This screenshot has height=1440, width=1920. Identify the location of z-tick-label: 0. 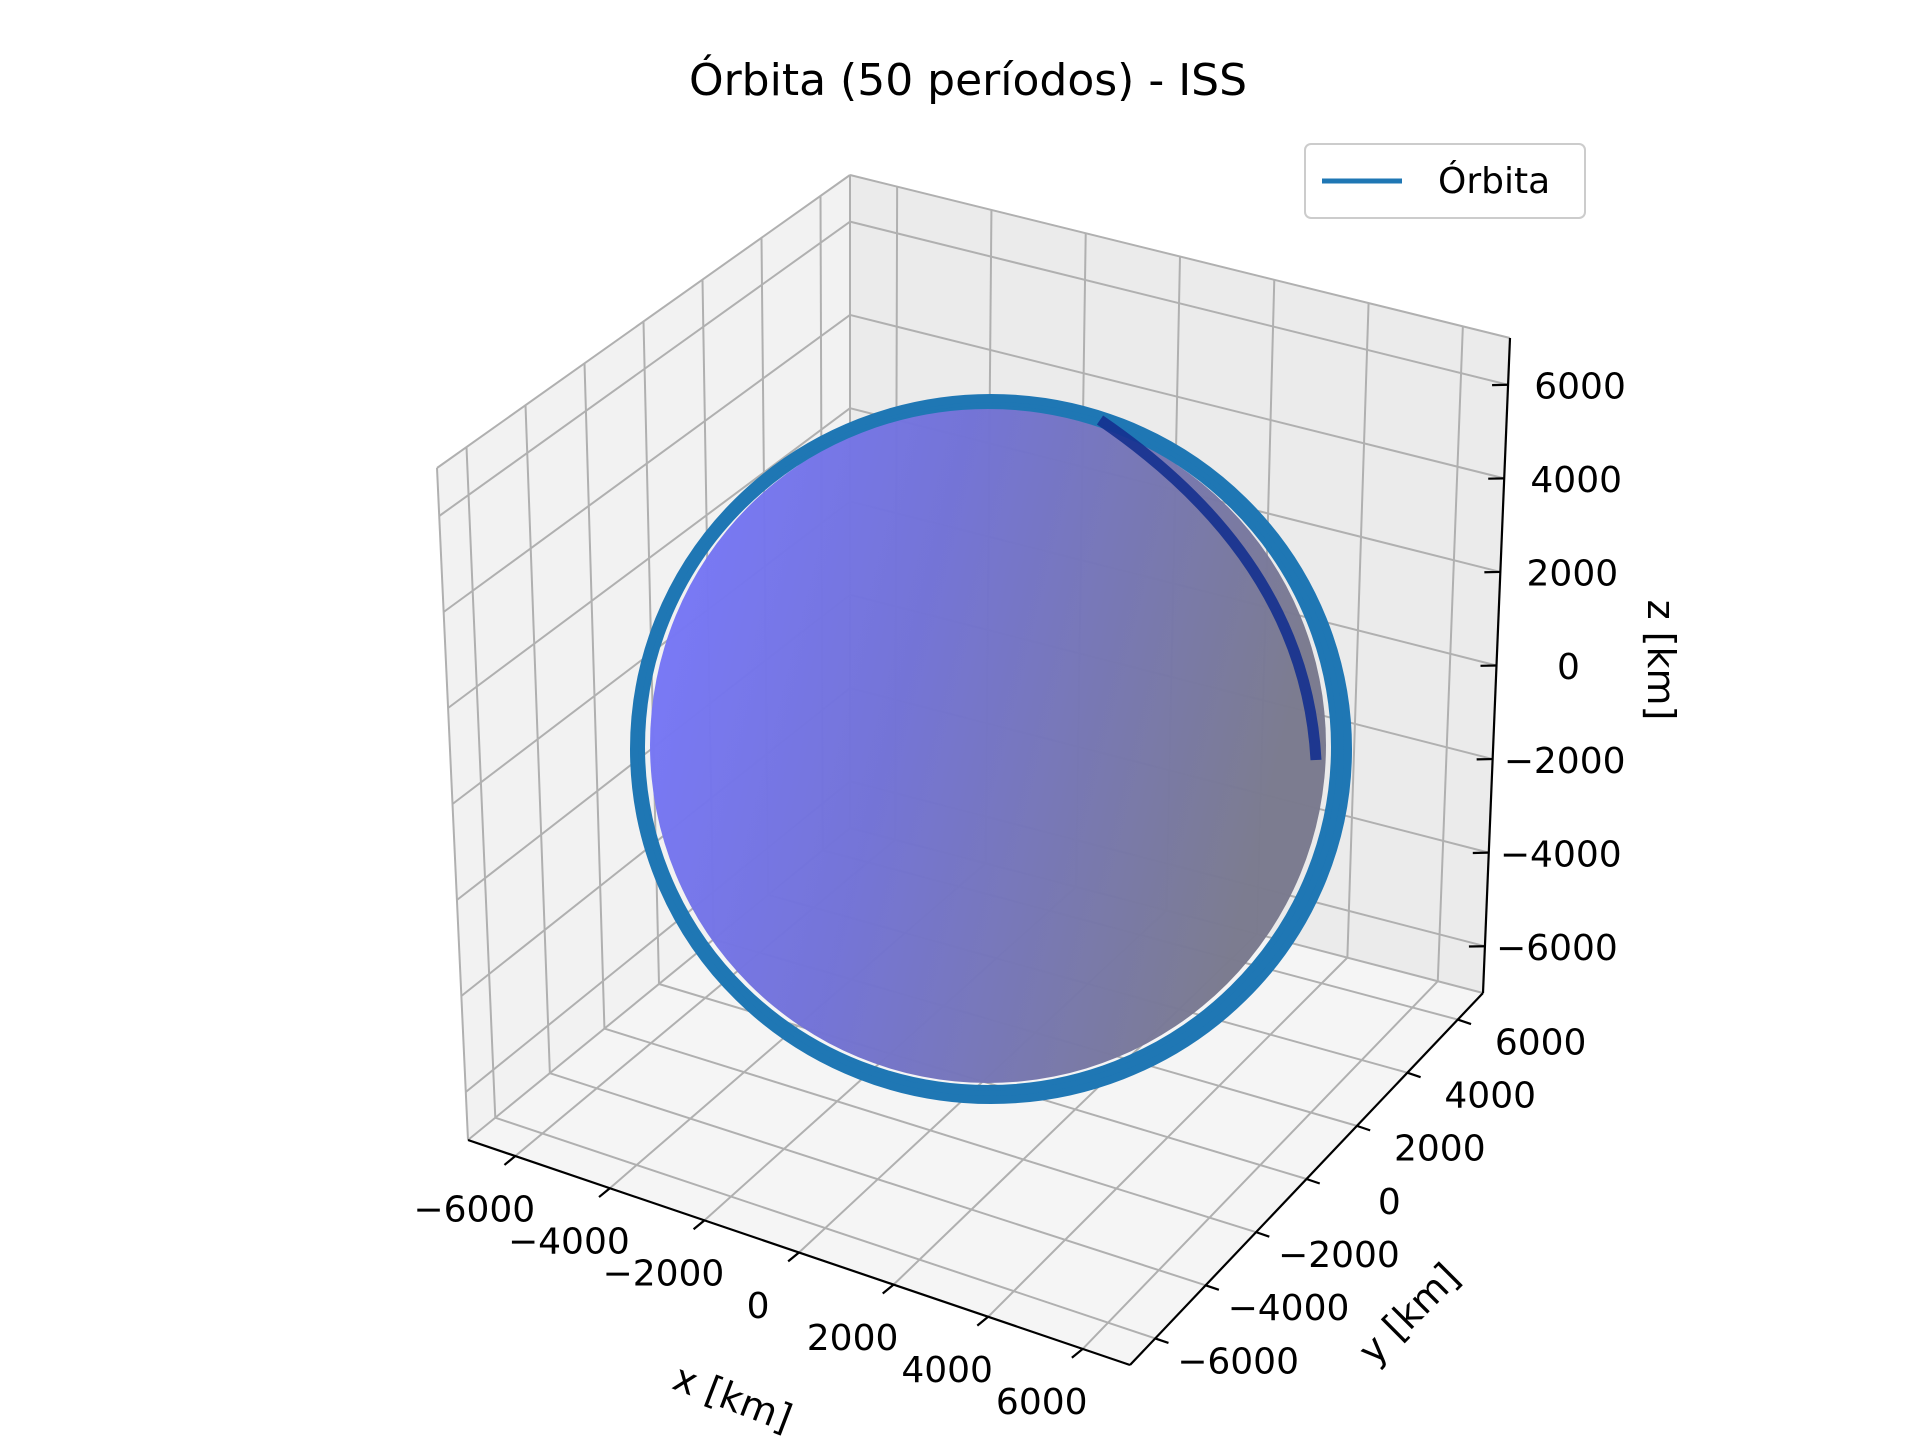
(1568, 667).